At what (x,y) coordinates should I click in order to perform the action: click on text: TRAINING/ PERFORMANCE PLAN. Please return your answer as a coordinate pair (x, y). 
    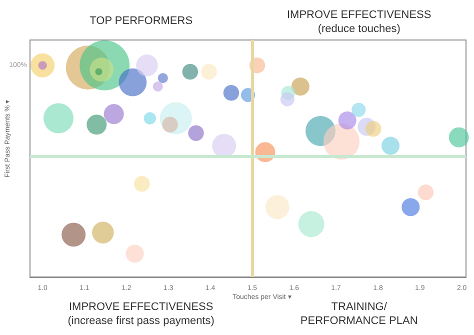
    Looking at the image, I should click on (359, 314).